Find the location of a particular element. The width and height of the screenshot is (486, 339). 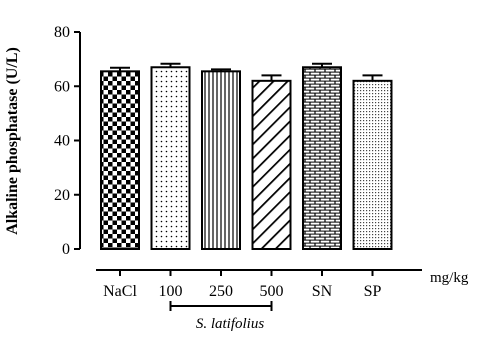

group-bracket is located at coordinates (221, 306).